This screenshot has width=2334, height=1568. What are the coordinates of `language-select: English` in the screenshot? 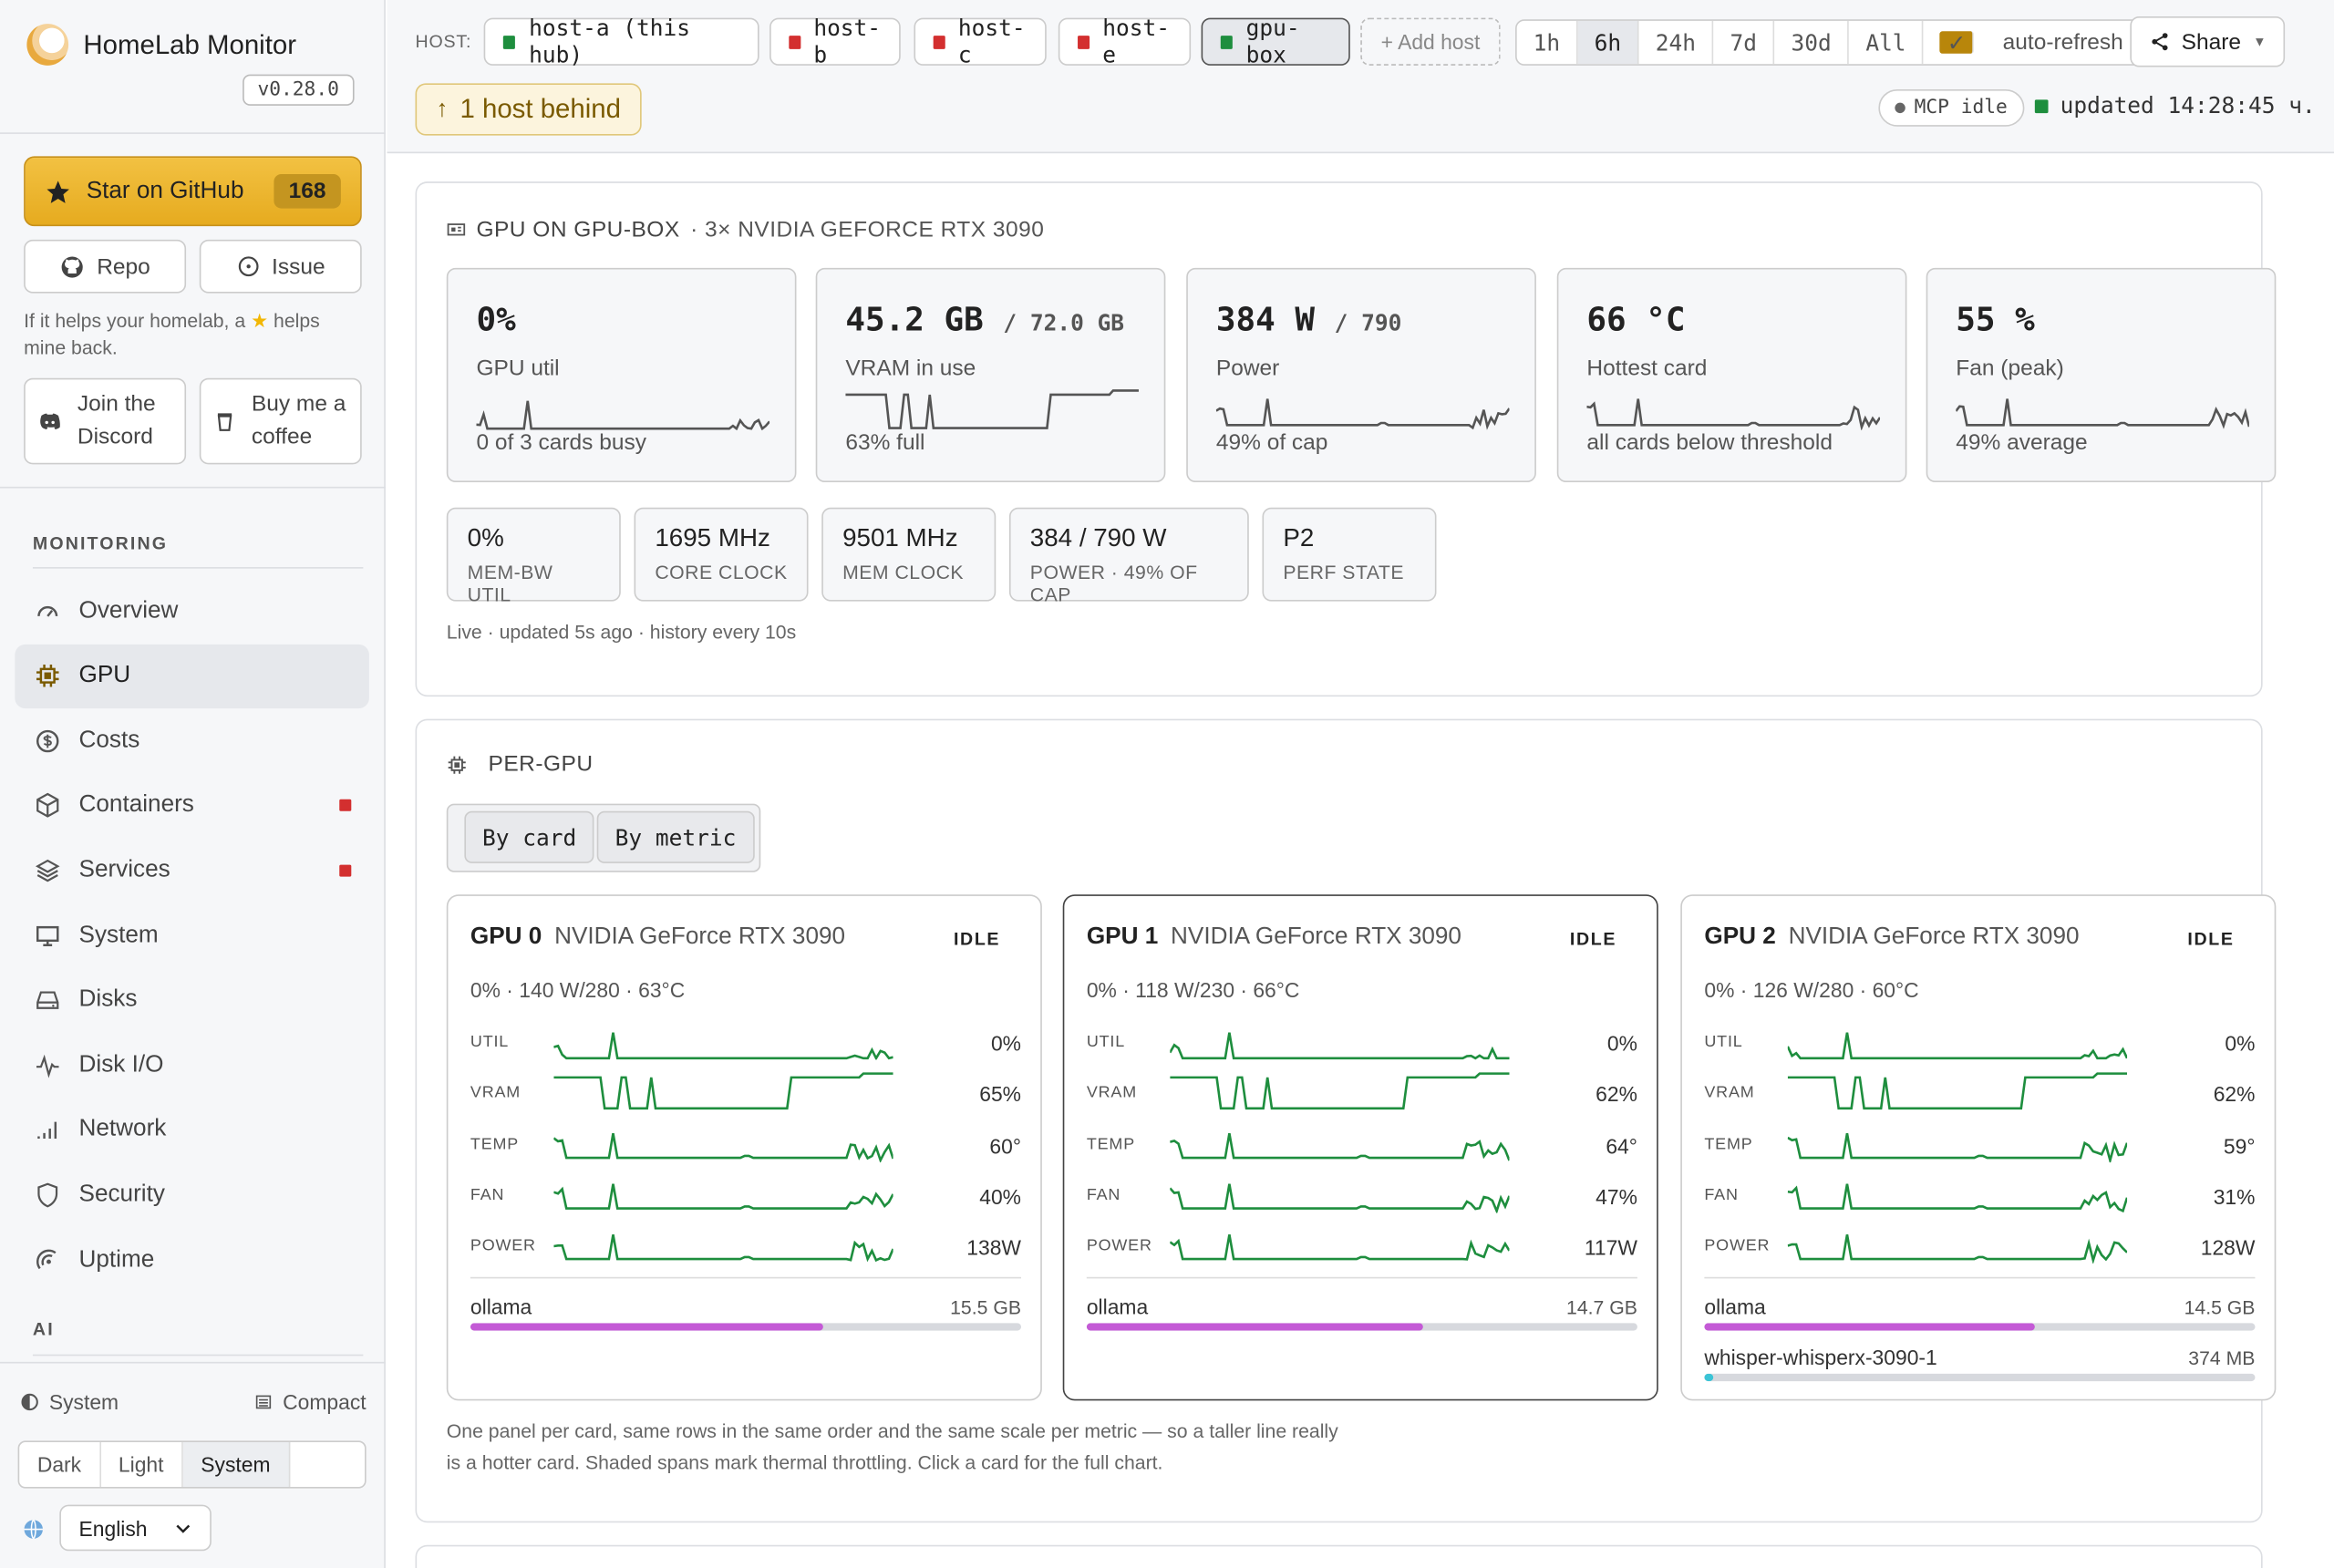 It's located at (136, 1528).